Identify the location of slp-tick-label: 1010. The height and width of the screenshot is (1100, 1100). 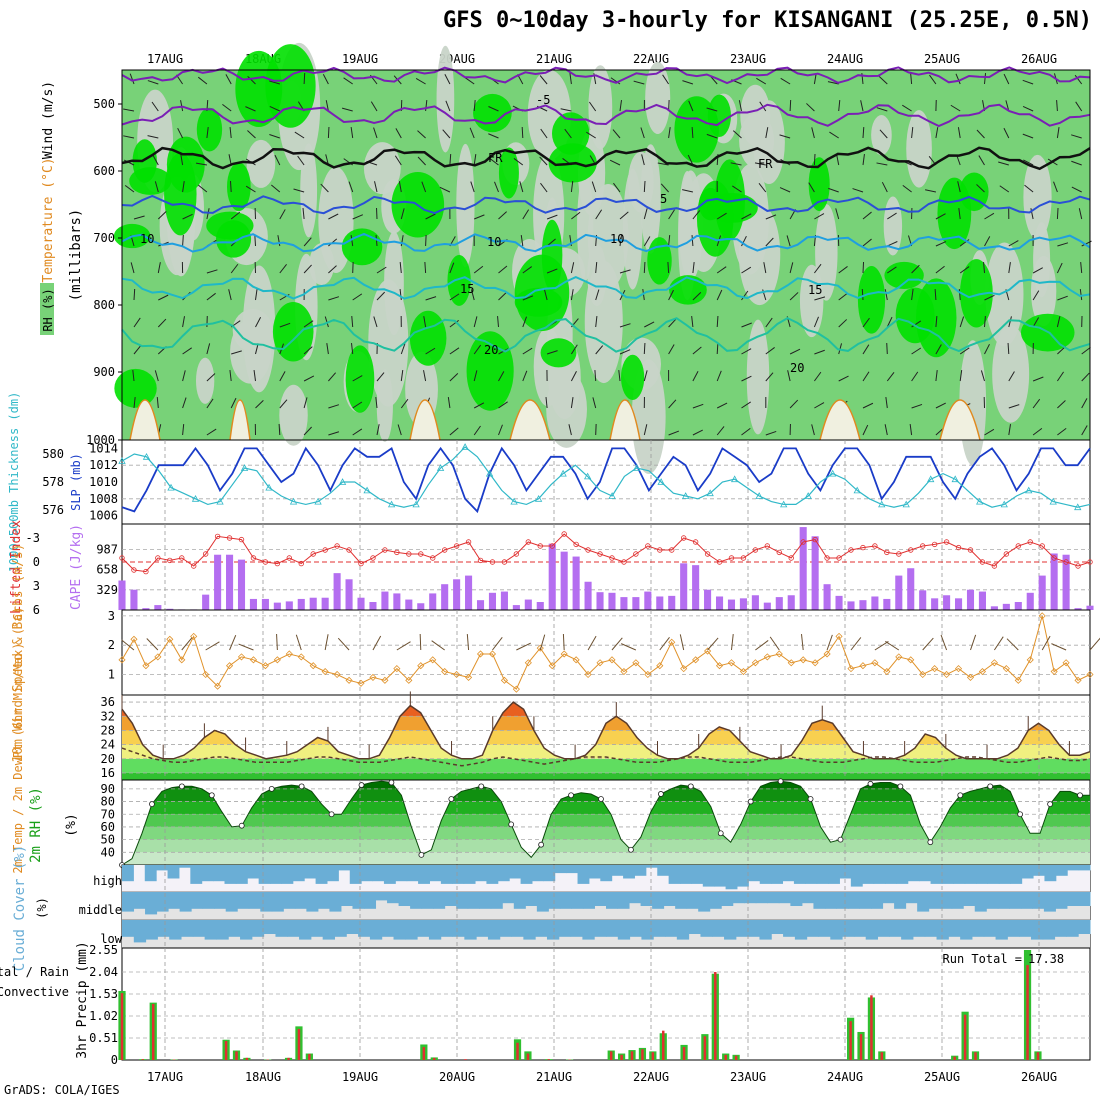
(103, 482).